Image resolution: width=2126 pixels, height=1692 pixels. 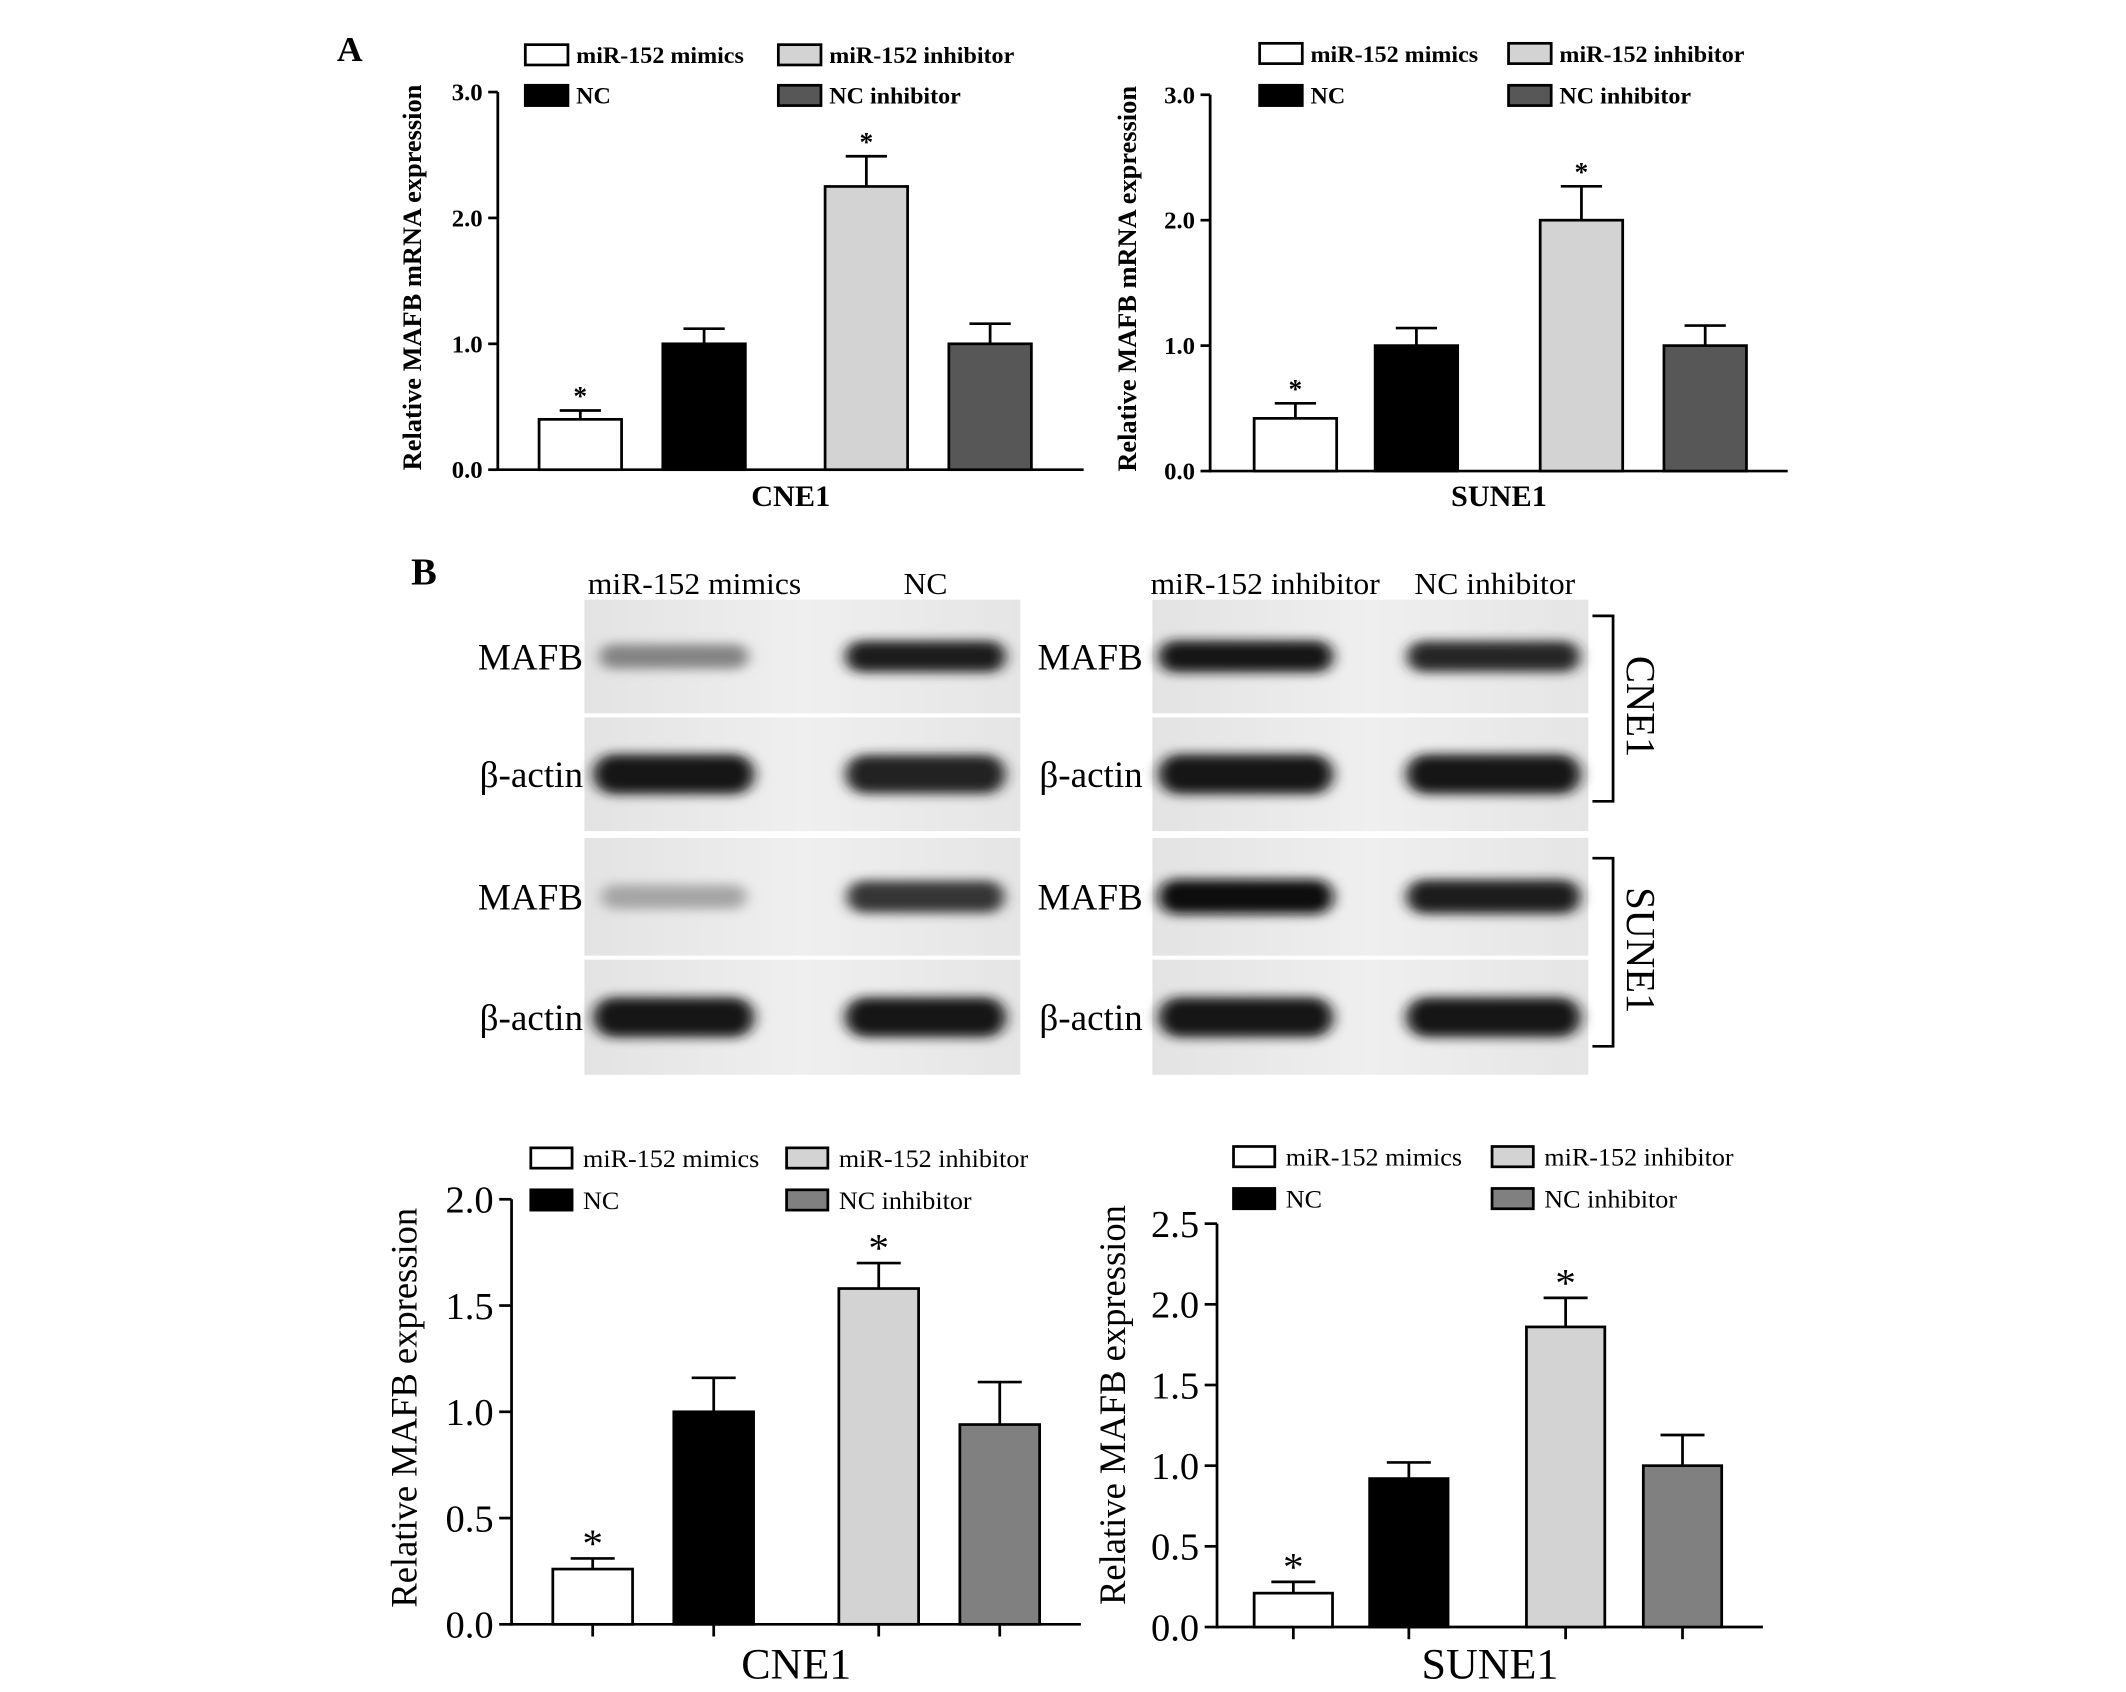 What do you see at coordinates (1070, 956) in the screenshot?
I see `blot-group-sune1: MAFB MAFB β-actin β-actin SUNE1` at bounding box center [1070, 956].